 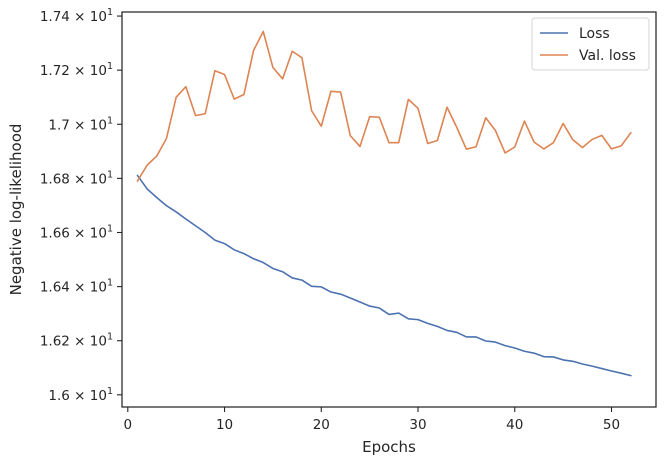 What do you see at coordinates (611, 425) in the screenshot?
I see `x-tick-label: 50` at bounding box center [611, 425].